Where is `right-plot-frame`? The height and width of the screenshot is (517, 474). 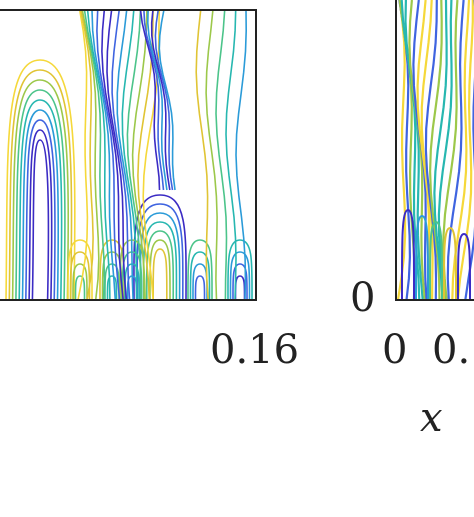 right-plot-frame is located at coordinates (434, 150).